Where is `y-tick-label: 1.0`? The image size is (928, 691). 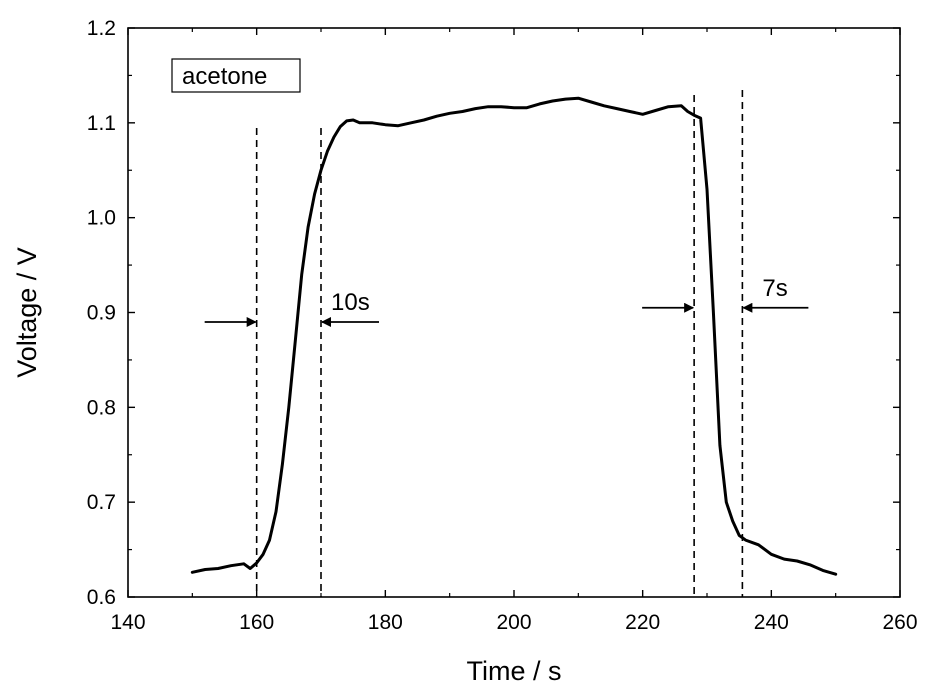 y-tick-label: 1.0 is located at coordinates (101, 218).